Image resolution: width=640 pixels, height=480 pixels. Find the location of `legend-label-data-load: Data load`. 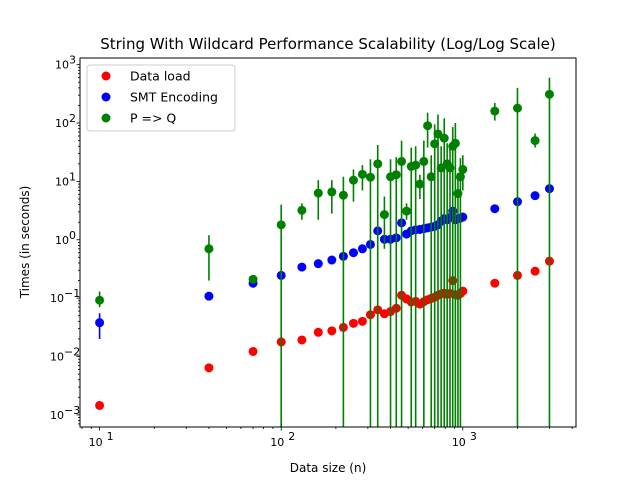

legend-label-data-load: Data load is located at coordinates (160, 76).